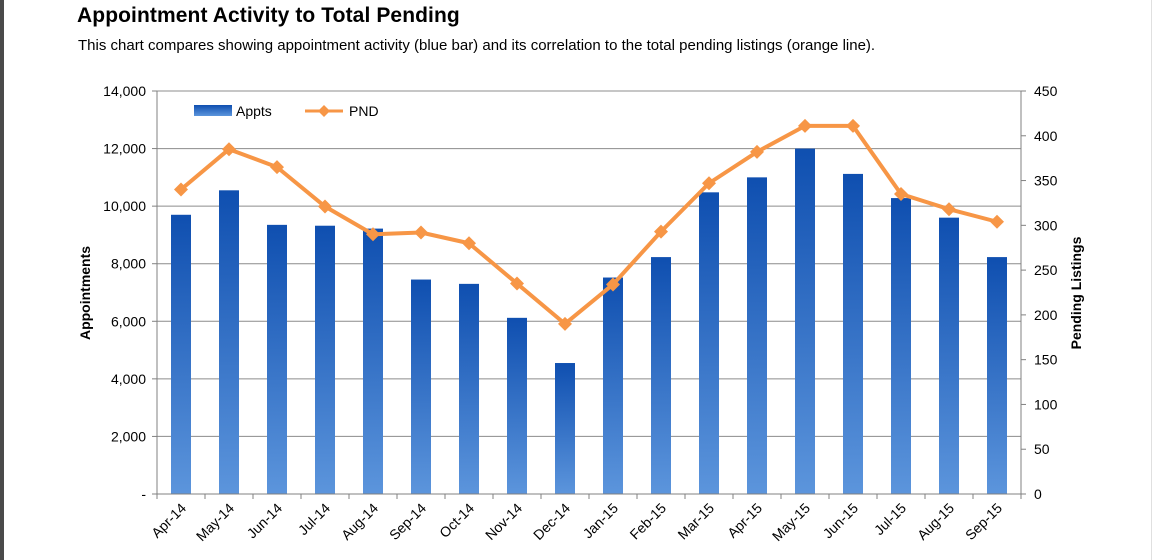 The width and height of the screenshot is (1171, 560). I want to click on left-tick-label: 12,000, so click(124, 149).